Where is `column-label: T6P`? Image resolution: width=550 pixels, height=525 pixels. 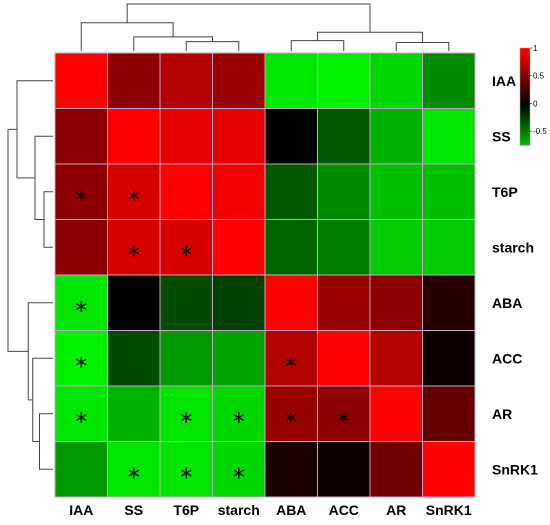 column-label: T6P is located at coordinates (186, 510).